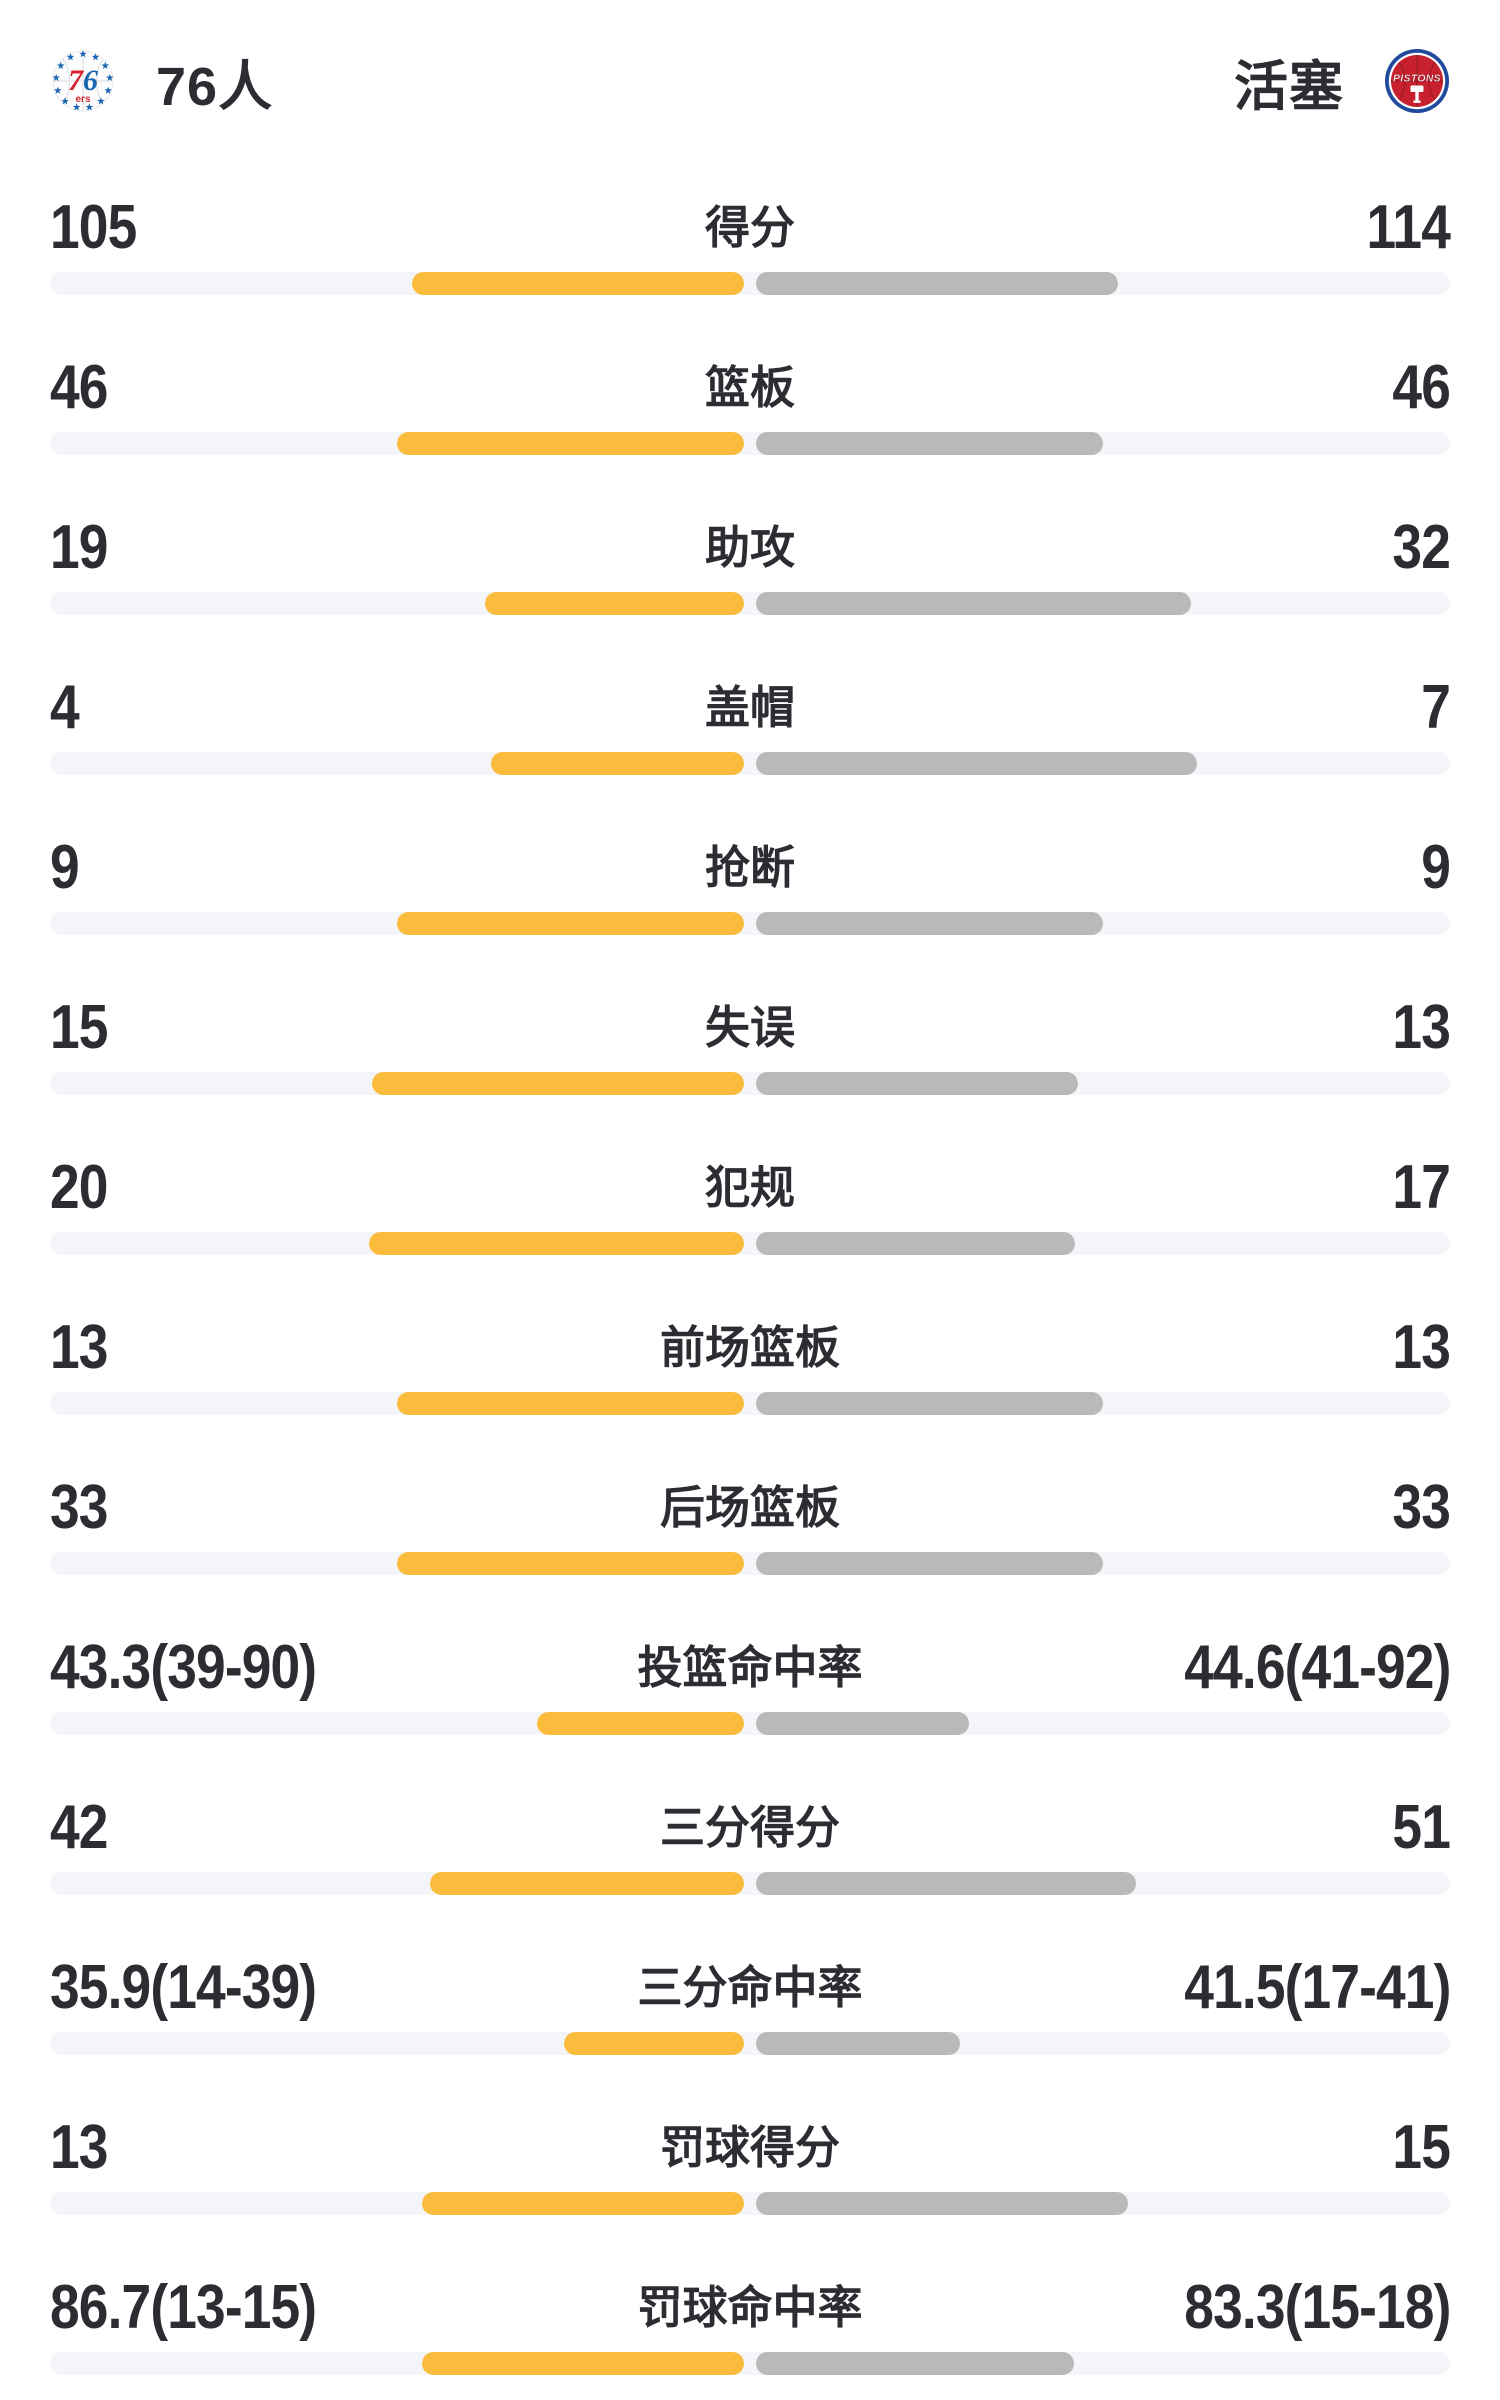 The height and width of the screenshot is (2400, 1500). What do you see at coordinates (1317, 1667) in the screenshot?
I see `away-value: 44.6(41-92)` at bounding box center [1317, 1667].